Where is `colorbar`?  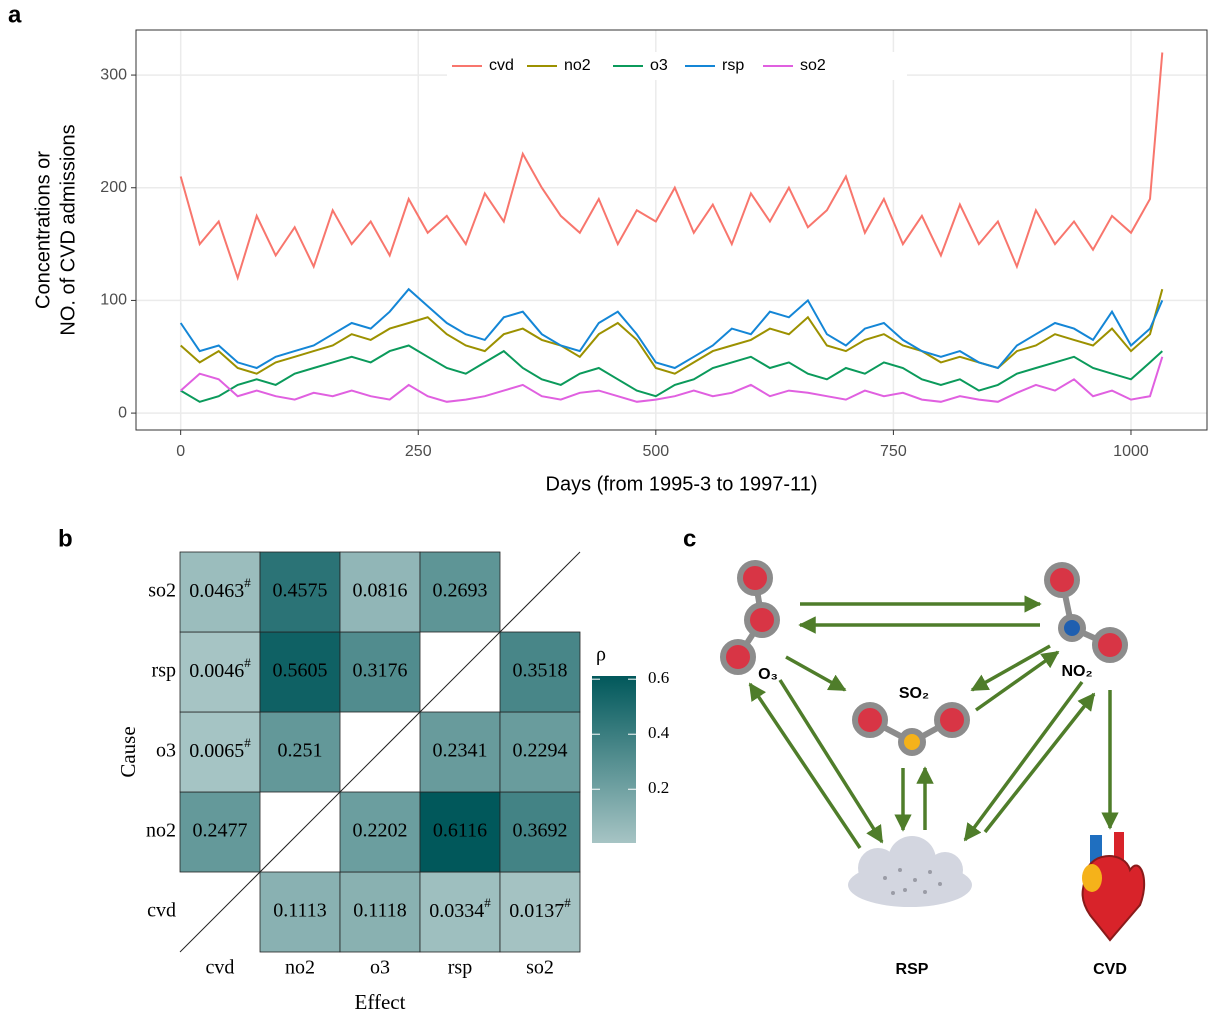
colorbar is located at coordinates (614, 759).